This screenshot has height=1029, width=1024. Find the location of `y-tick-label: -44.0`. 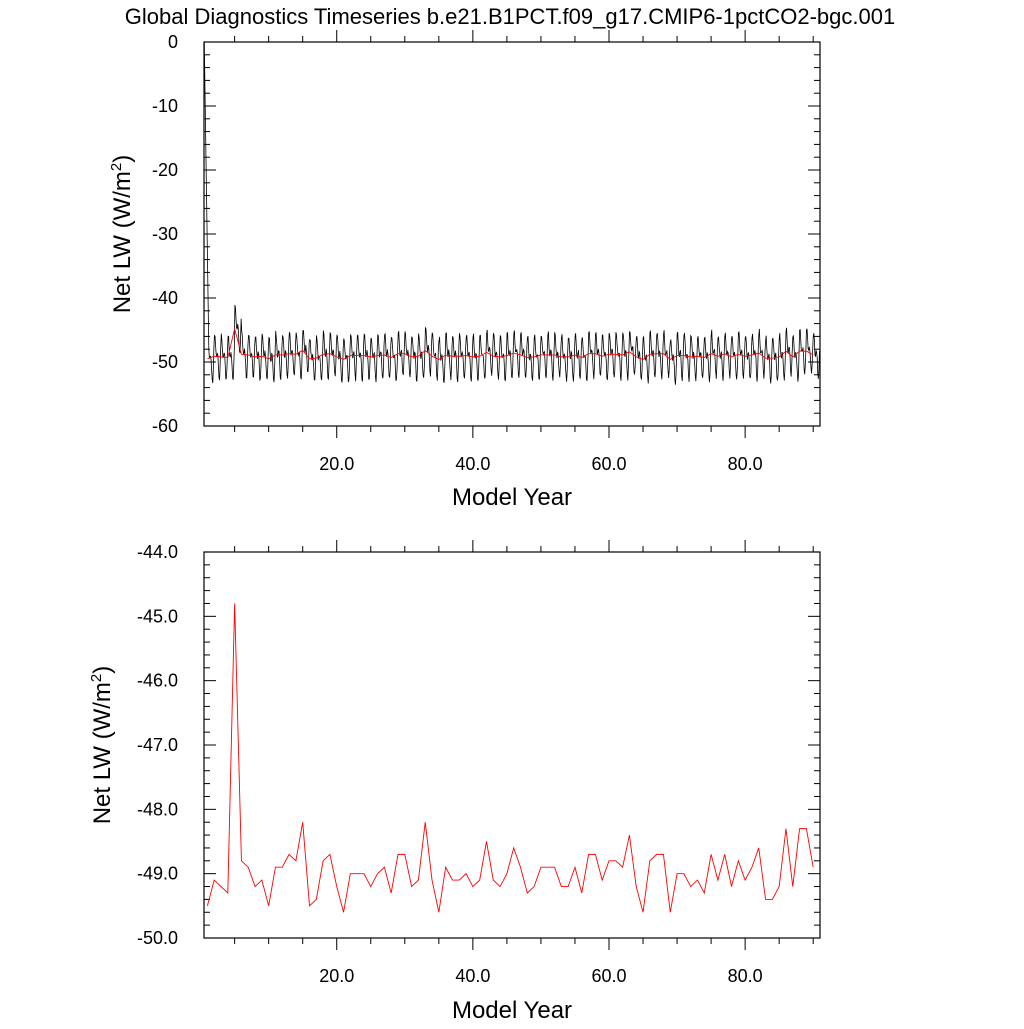

y-tick-label: -44.0 is located at coordinates (157, 552).